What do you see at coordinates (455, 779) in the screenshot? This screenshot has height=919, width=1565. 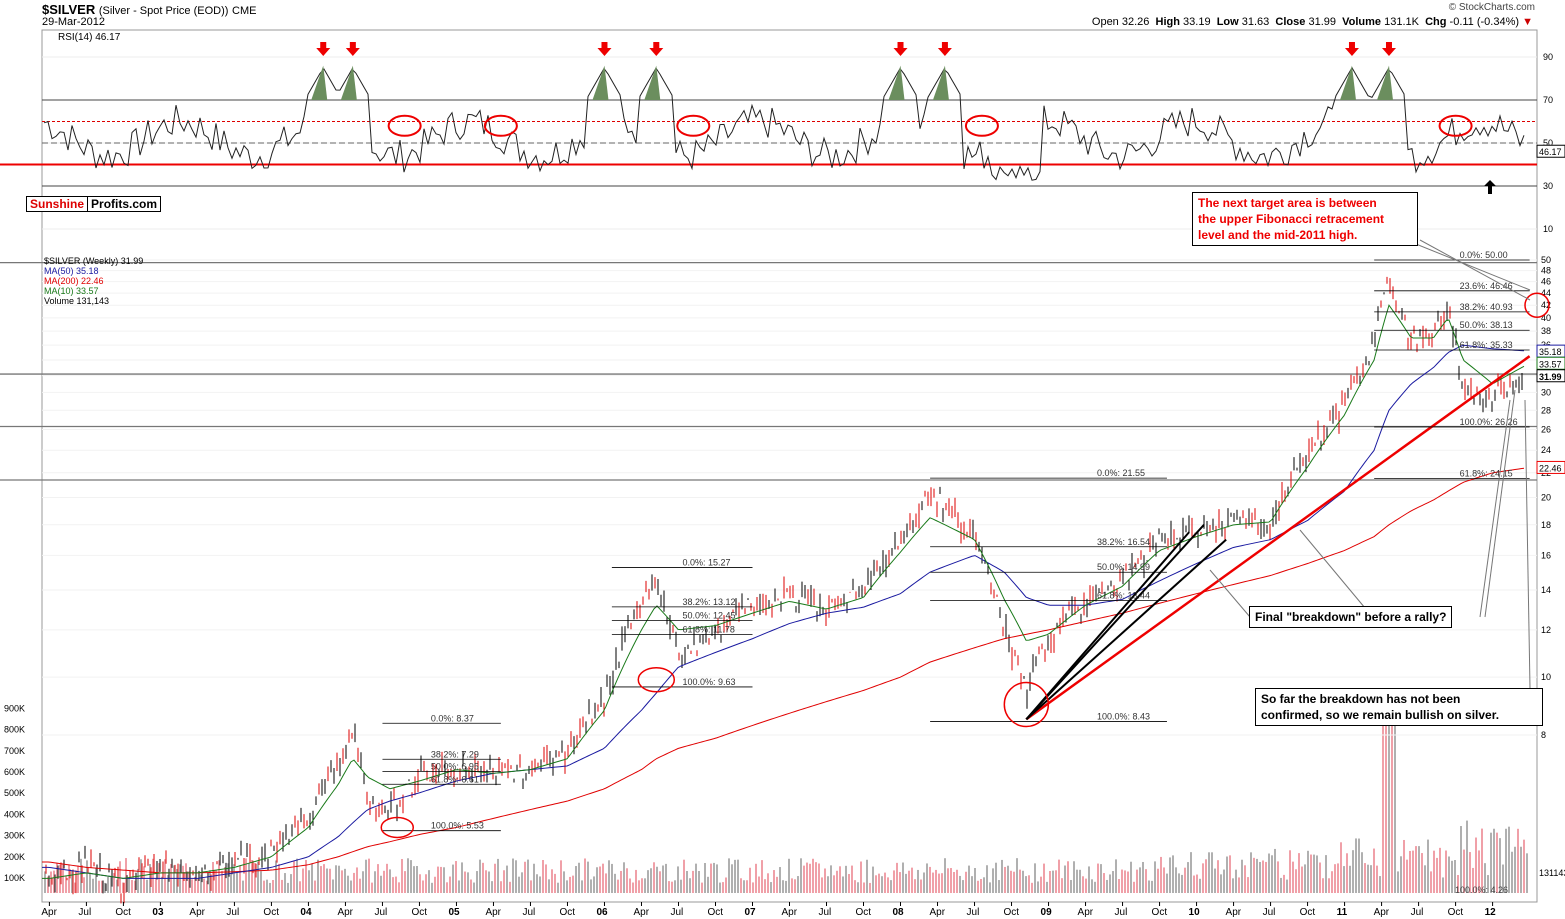 I see `fibonacci-label: 61.8%: 6.61` at bounding box center [455, 779].